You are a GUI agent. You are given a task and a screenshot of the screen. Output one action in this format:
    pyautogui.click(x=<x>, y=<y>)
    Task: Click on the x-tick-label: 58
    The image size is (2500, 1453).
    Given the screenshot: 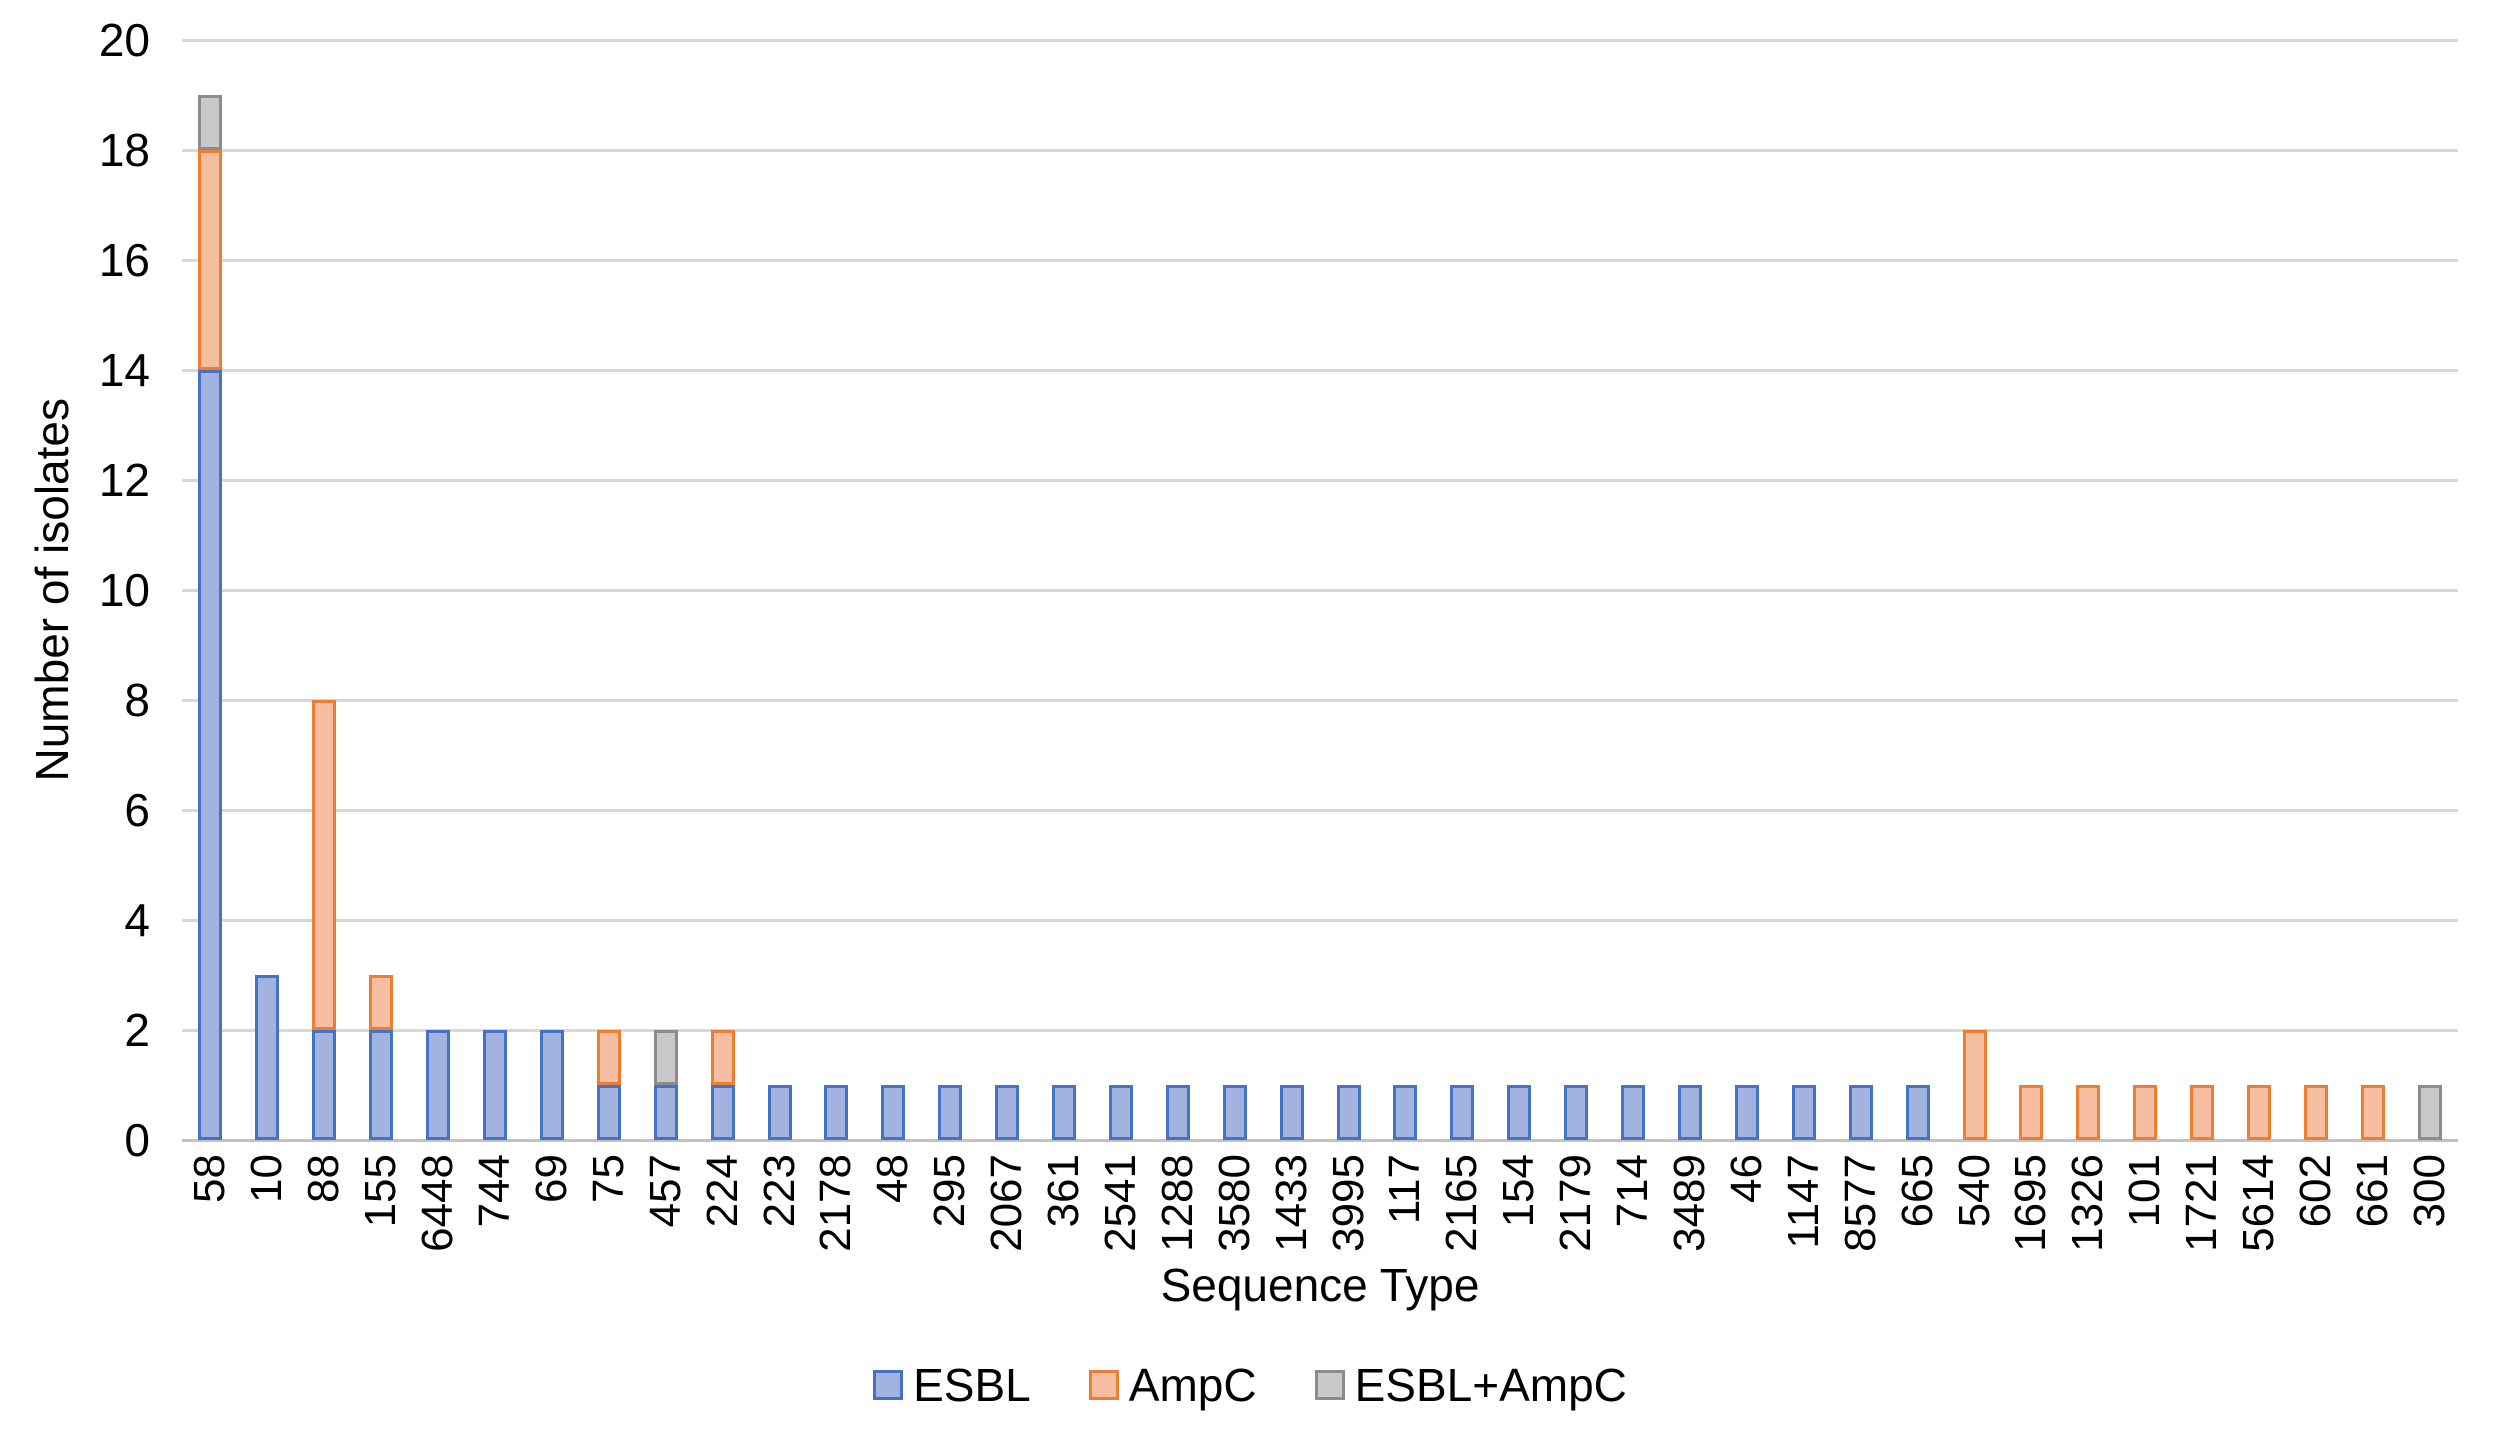 What is the action you would take?
    pyautogui.click(x=210, y=1178)
    